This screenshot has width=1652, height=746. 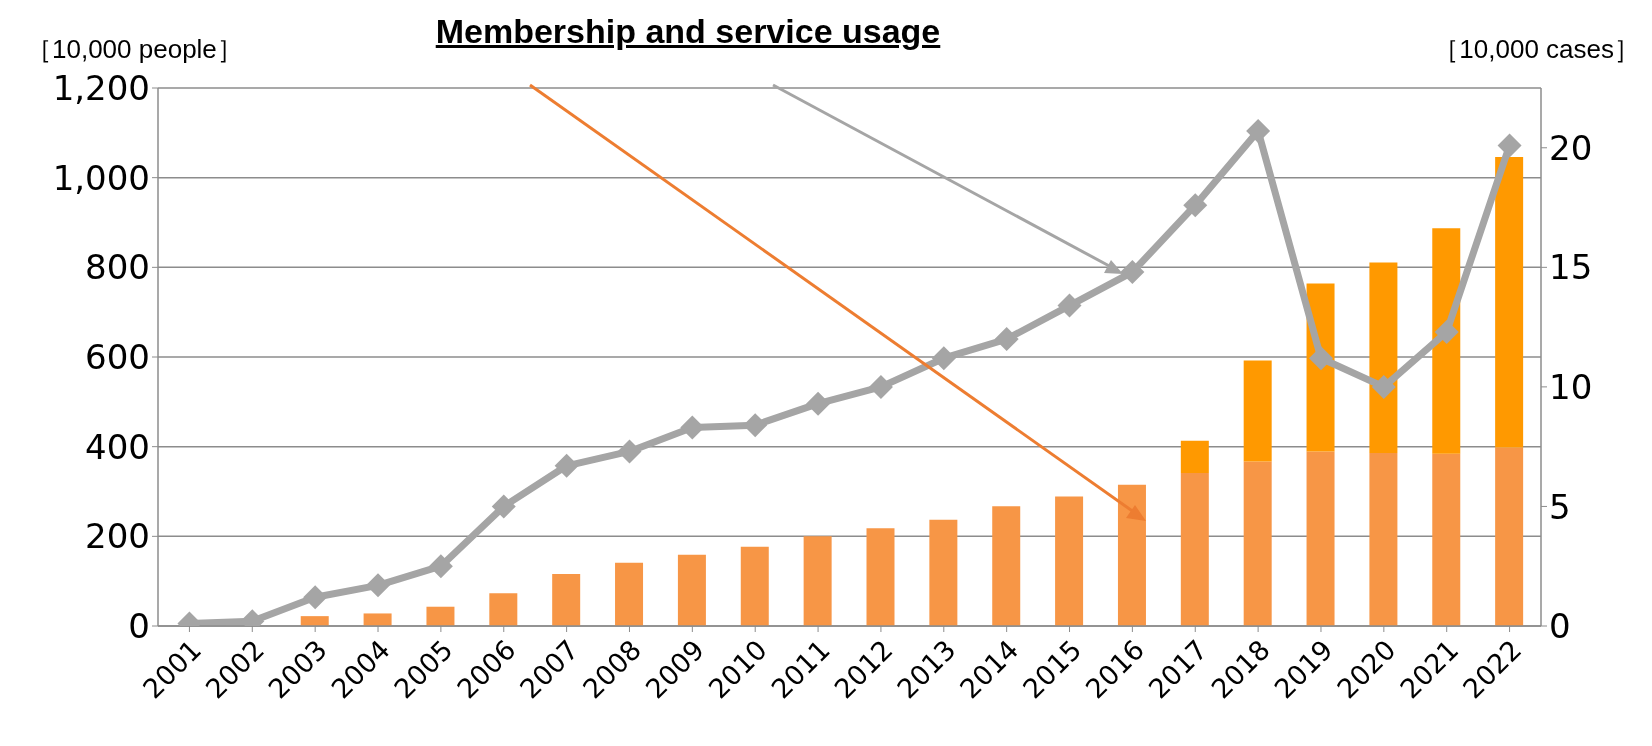 I want to click on y-tick-label: 1,000, so click(x=101, y=177).